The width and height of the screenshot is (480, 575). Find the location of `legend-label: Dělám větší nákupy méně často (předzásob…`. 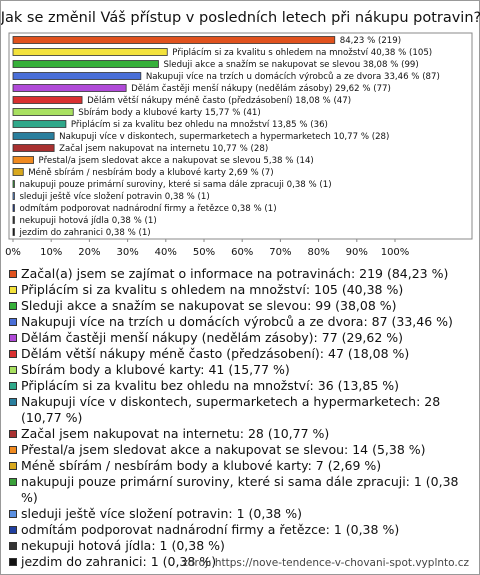

legend-label: Dělám větší nákupy méně často (předzásob… is located at coordinates (215, 353).